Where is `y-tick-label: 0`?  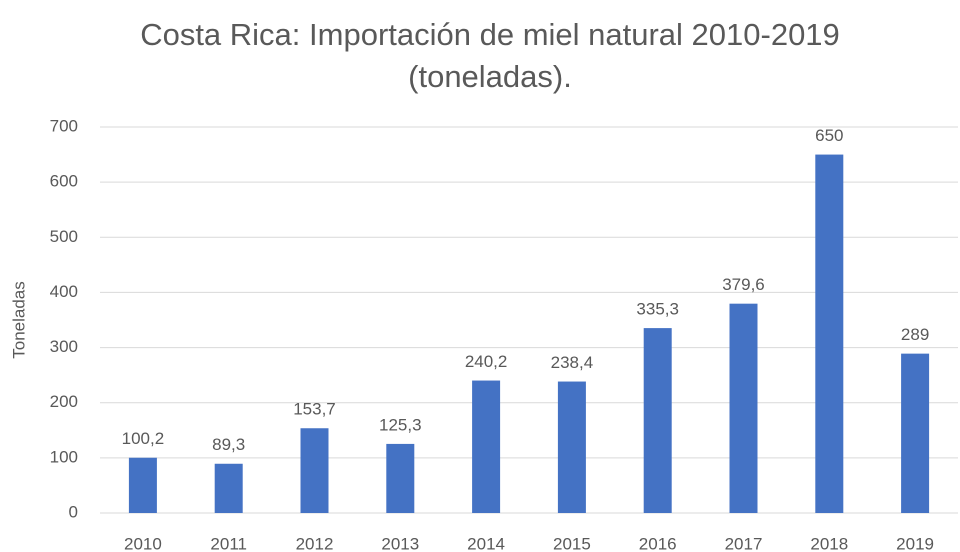
y-tick-label: 0 is located at coordinates (73, 511).